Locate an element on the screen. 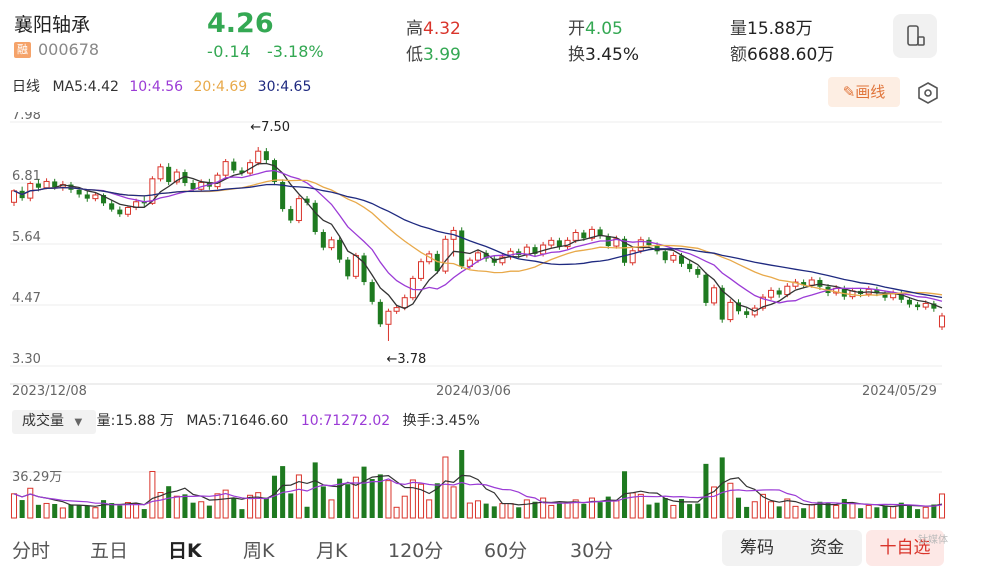 This screenshot has width=1000, height=568. tab-weekly-k: 周K is located at coordinates (259, 551).